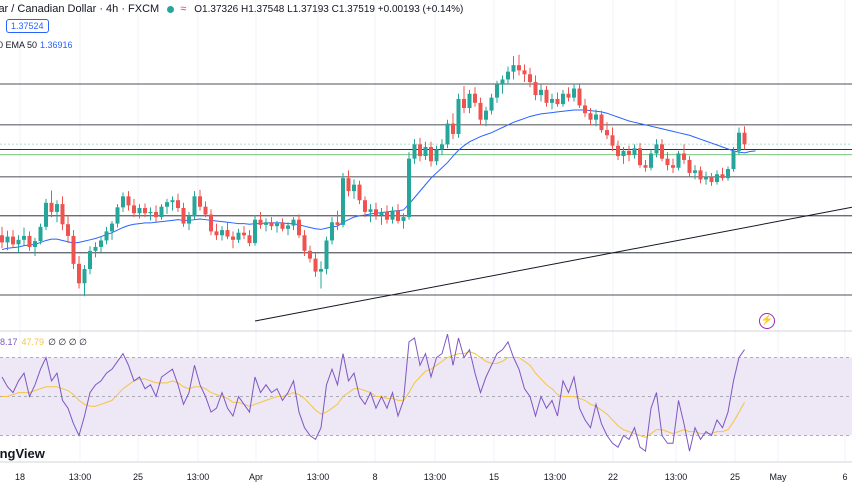  What do you see at coordinates (767, 321) in the screenshot?
I see `lightning-icon: ⚡` at bounding box center [767, 321].